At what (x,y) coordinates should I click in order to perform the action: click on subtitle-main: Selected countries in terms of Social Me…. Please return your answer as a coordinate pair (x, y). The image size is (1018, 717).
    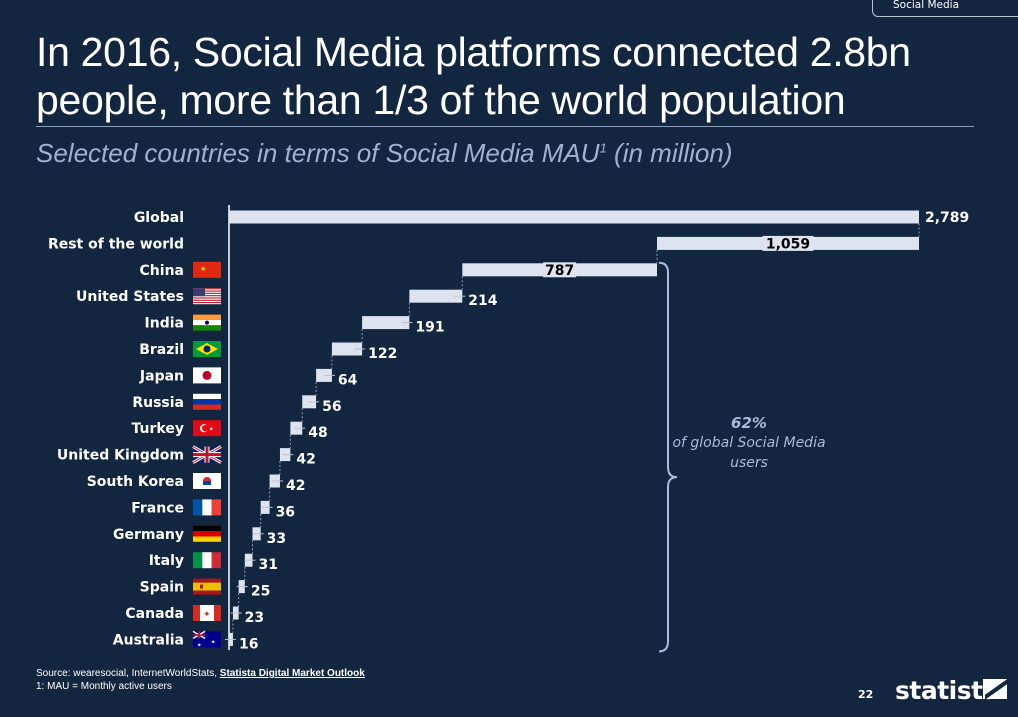
    Looking at the image, I should click on (318, 153).